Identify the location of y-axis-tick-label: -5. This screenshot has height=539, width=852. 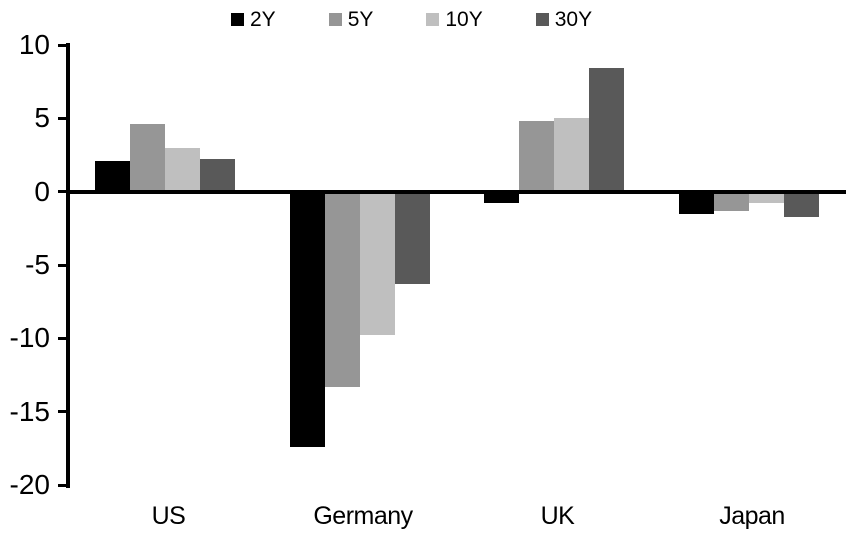
(37, 264).